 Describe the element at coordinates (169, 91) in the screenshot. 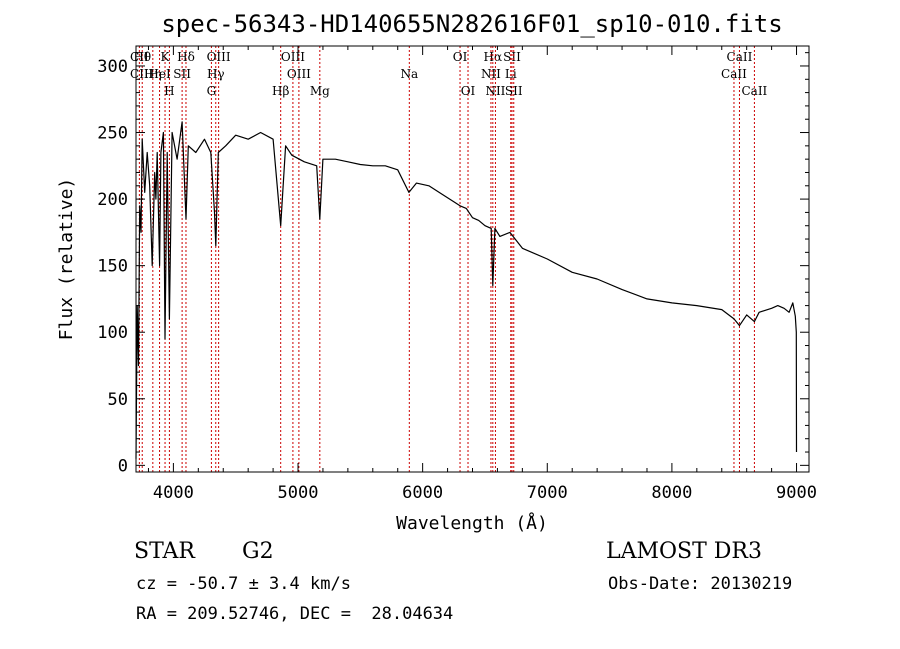

I see `spectral-line-label: H` at that location.